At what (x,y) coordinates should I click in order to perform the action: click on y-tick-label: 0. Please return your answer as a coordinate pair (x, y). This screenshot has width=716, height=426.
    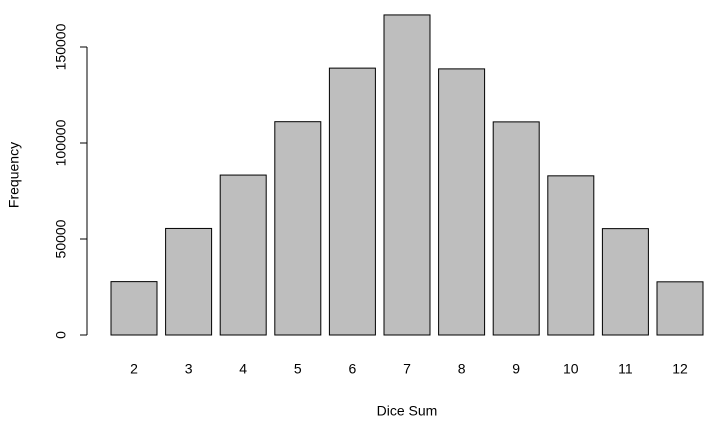
    Looking at the image, I should click on (61, 335).